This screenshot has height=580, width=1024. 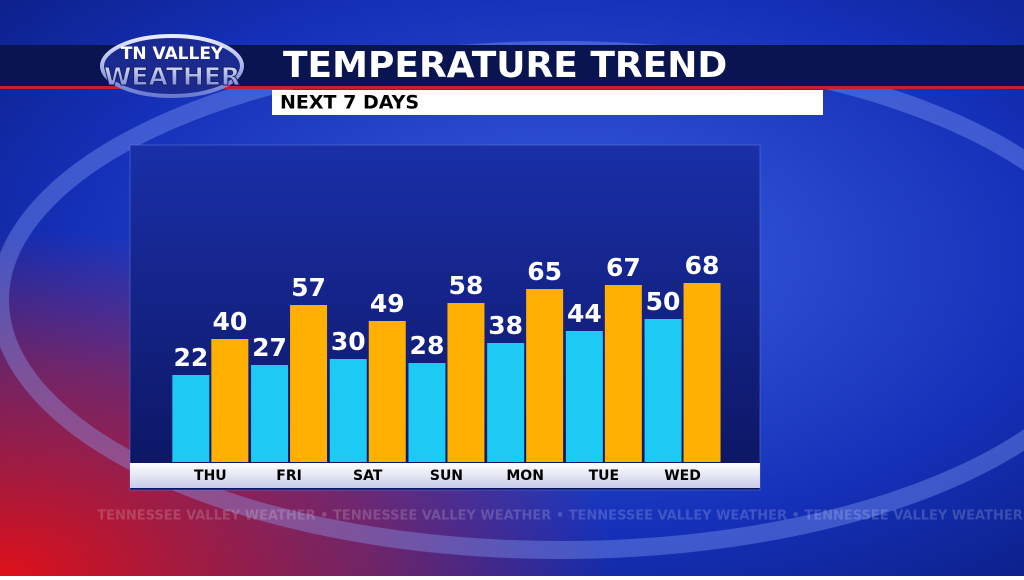 I want to click on value-label: 57, so click(x=308, y=287).